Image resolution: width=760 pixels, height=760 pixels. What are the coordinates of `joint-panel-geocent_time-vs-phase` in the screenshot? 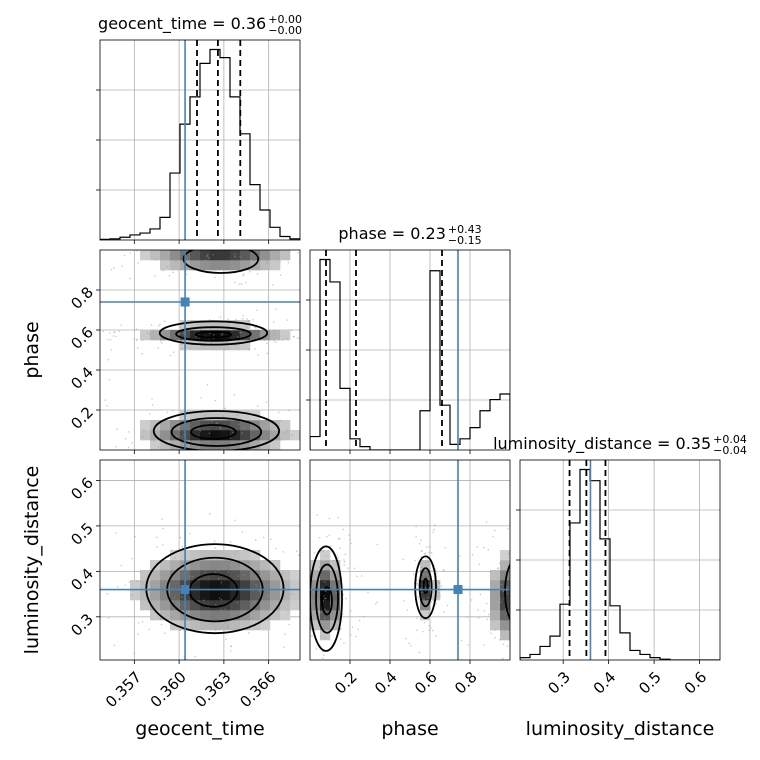 It's located at (253, 352).